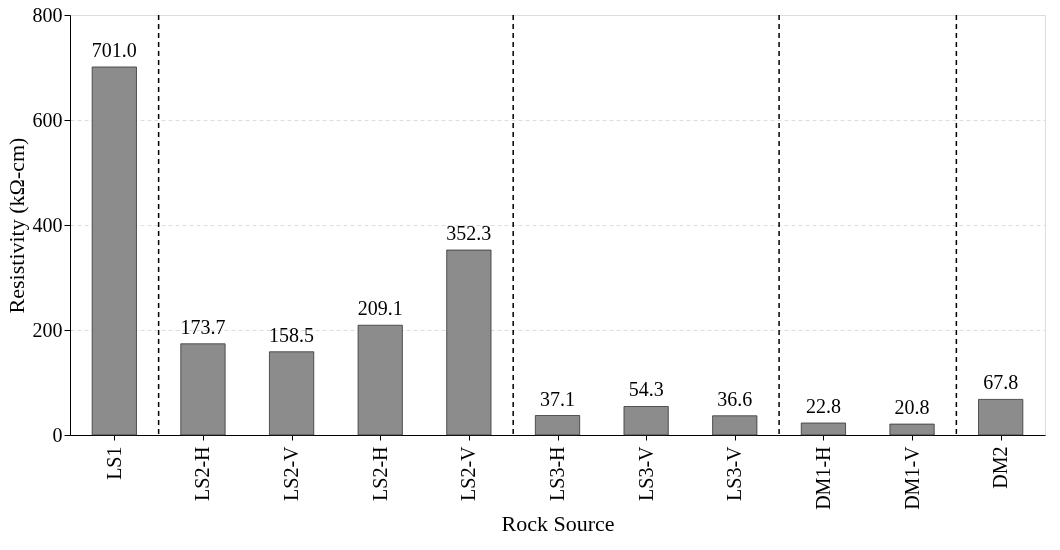  Describe the element at coordinates (292, 334) in the screenshot. I see `data-label: 158.5` at that location.